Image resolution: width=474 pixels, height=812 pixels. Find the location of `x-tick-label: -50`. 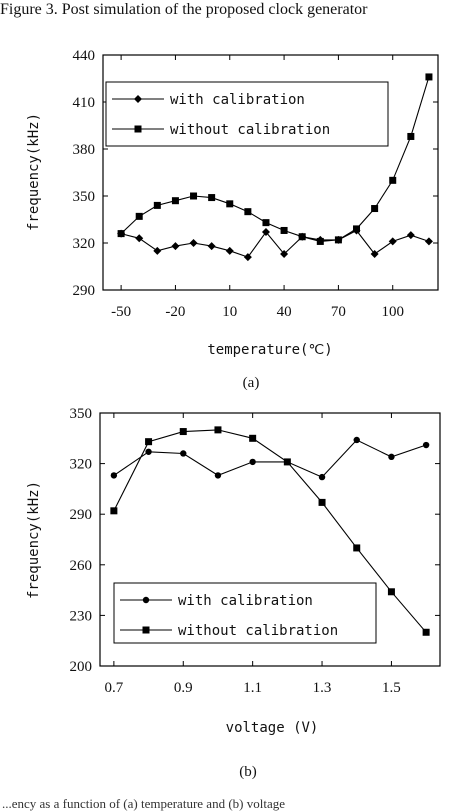

x-tick-label: -50 is located at coordinates (121, 312).